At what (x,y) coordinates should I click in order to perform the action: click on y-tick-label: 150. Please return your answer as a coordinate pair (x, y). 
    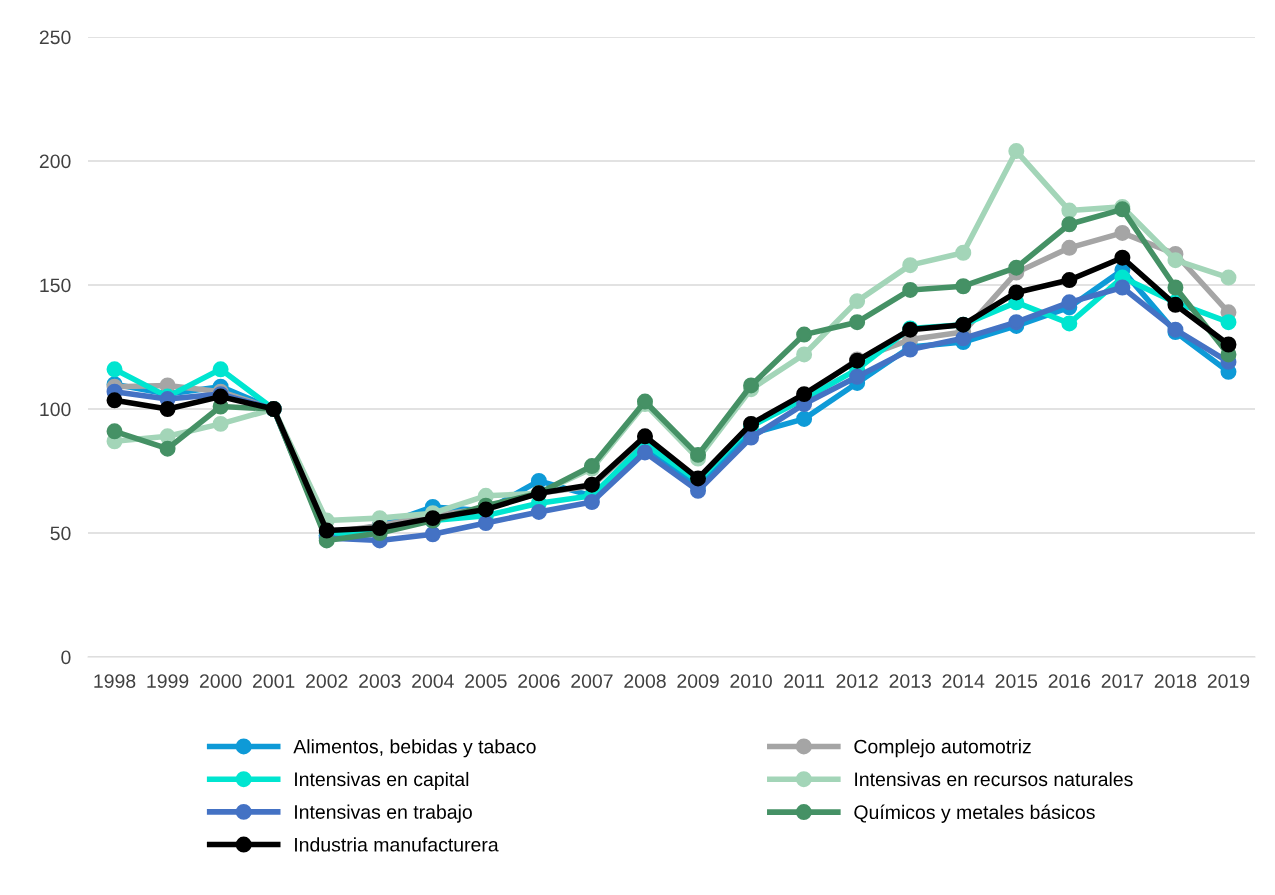
    Looking at the image, I should click on (55, 285).